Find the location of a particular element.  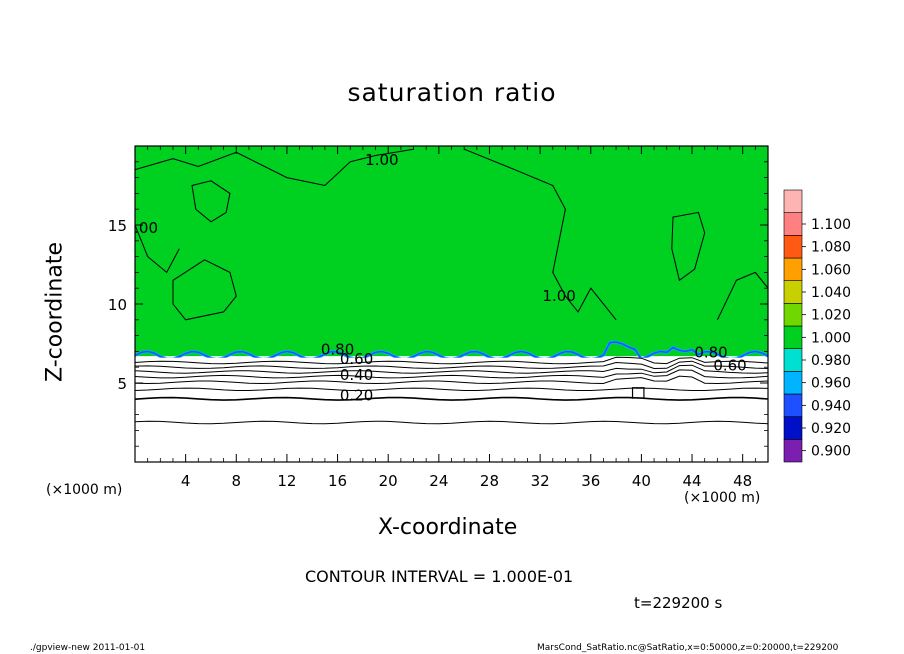

x-tick-label: 12 is located at coordinates (286, 481).